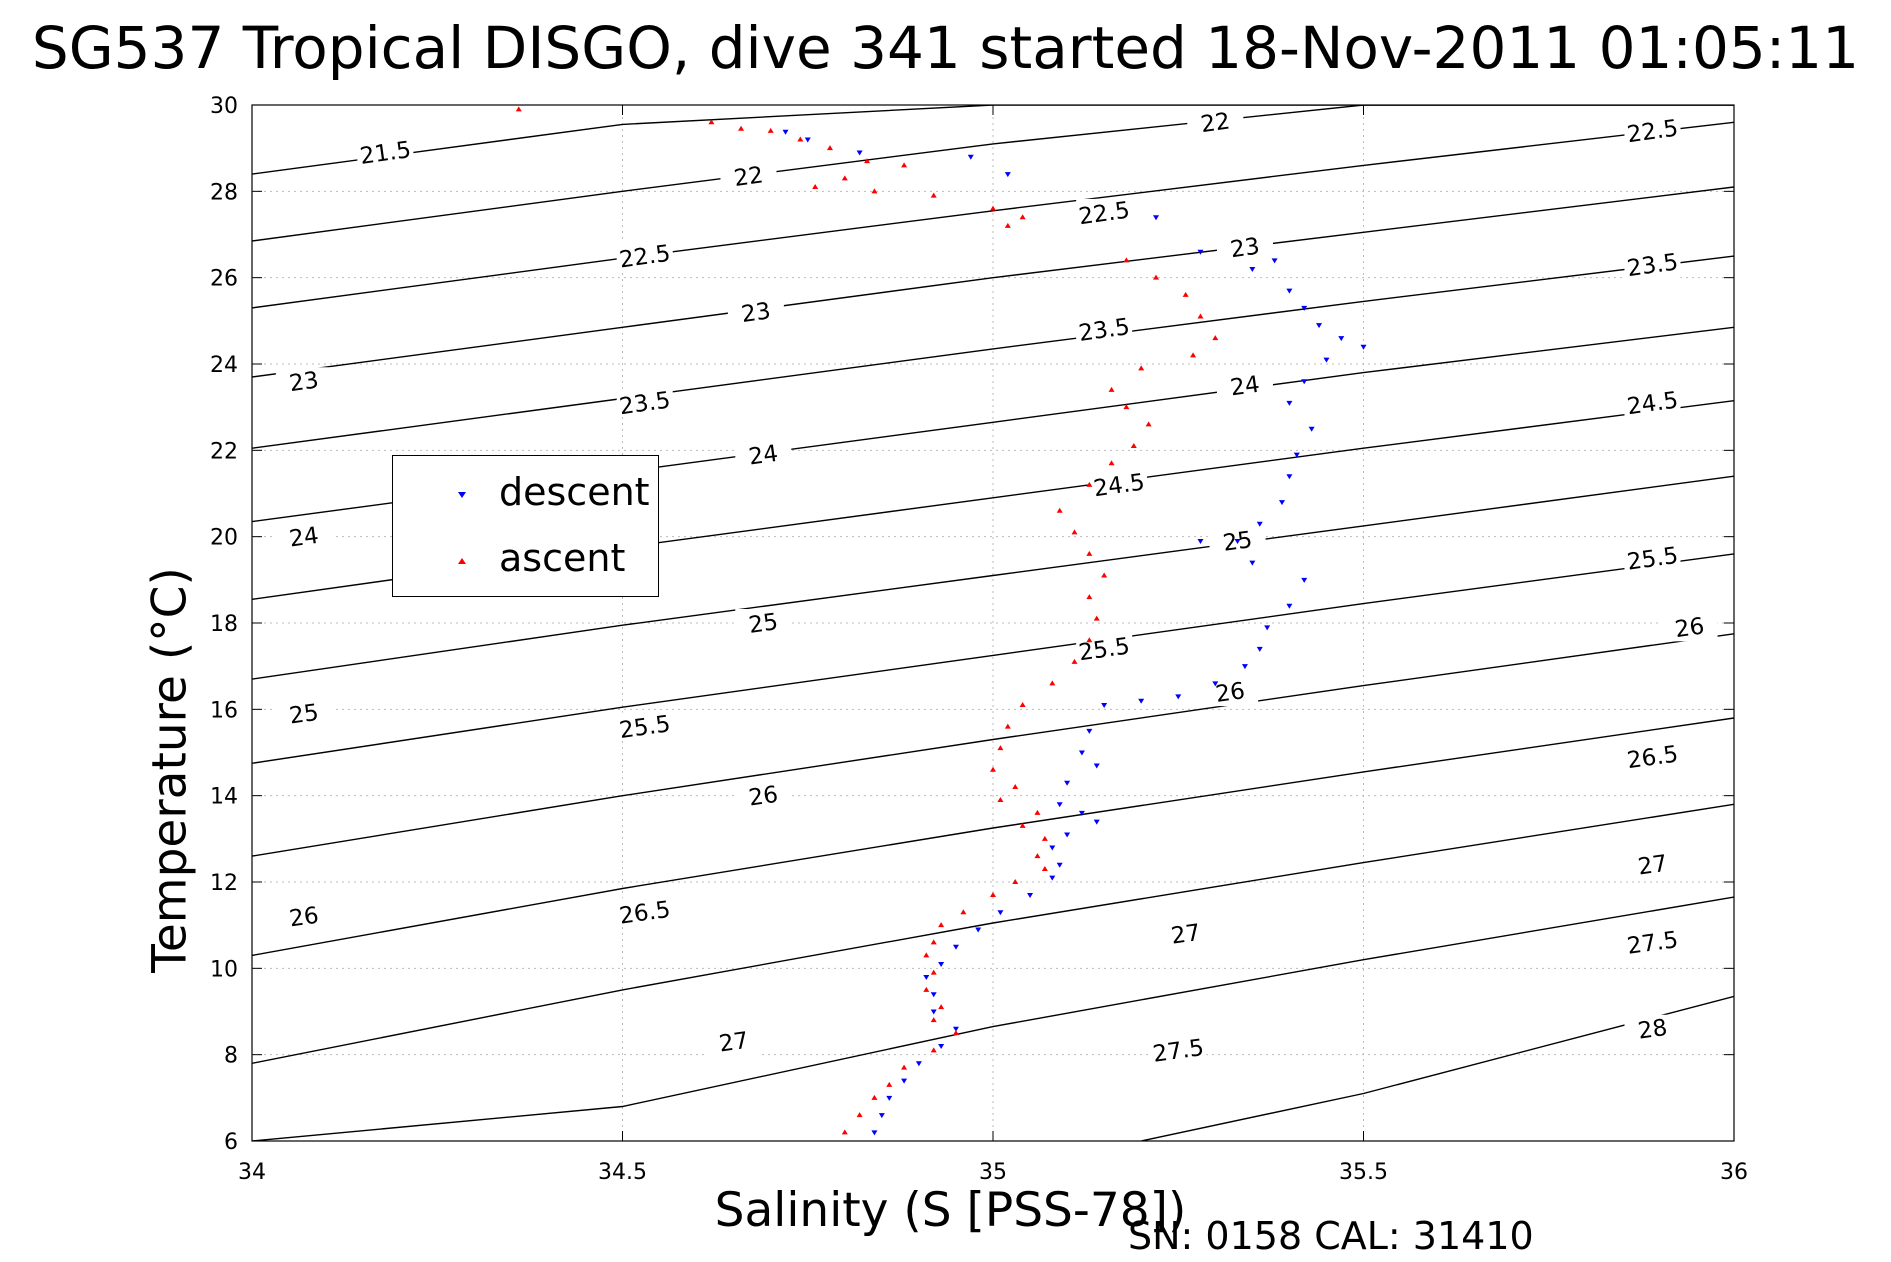 The width and height of the screenshot is (1891, 1262). Describe the element at coordinates (1652, 1030) in the screenshot. I see `contour-label: 28` at that location.